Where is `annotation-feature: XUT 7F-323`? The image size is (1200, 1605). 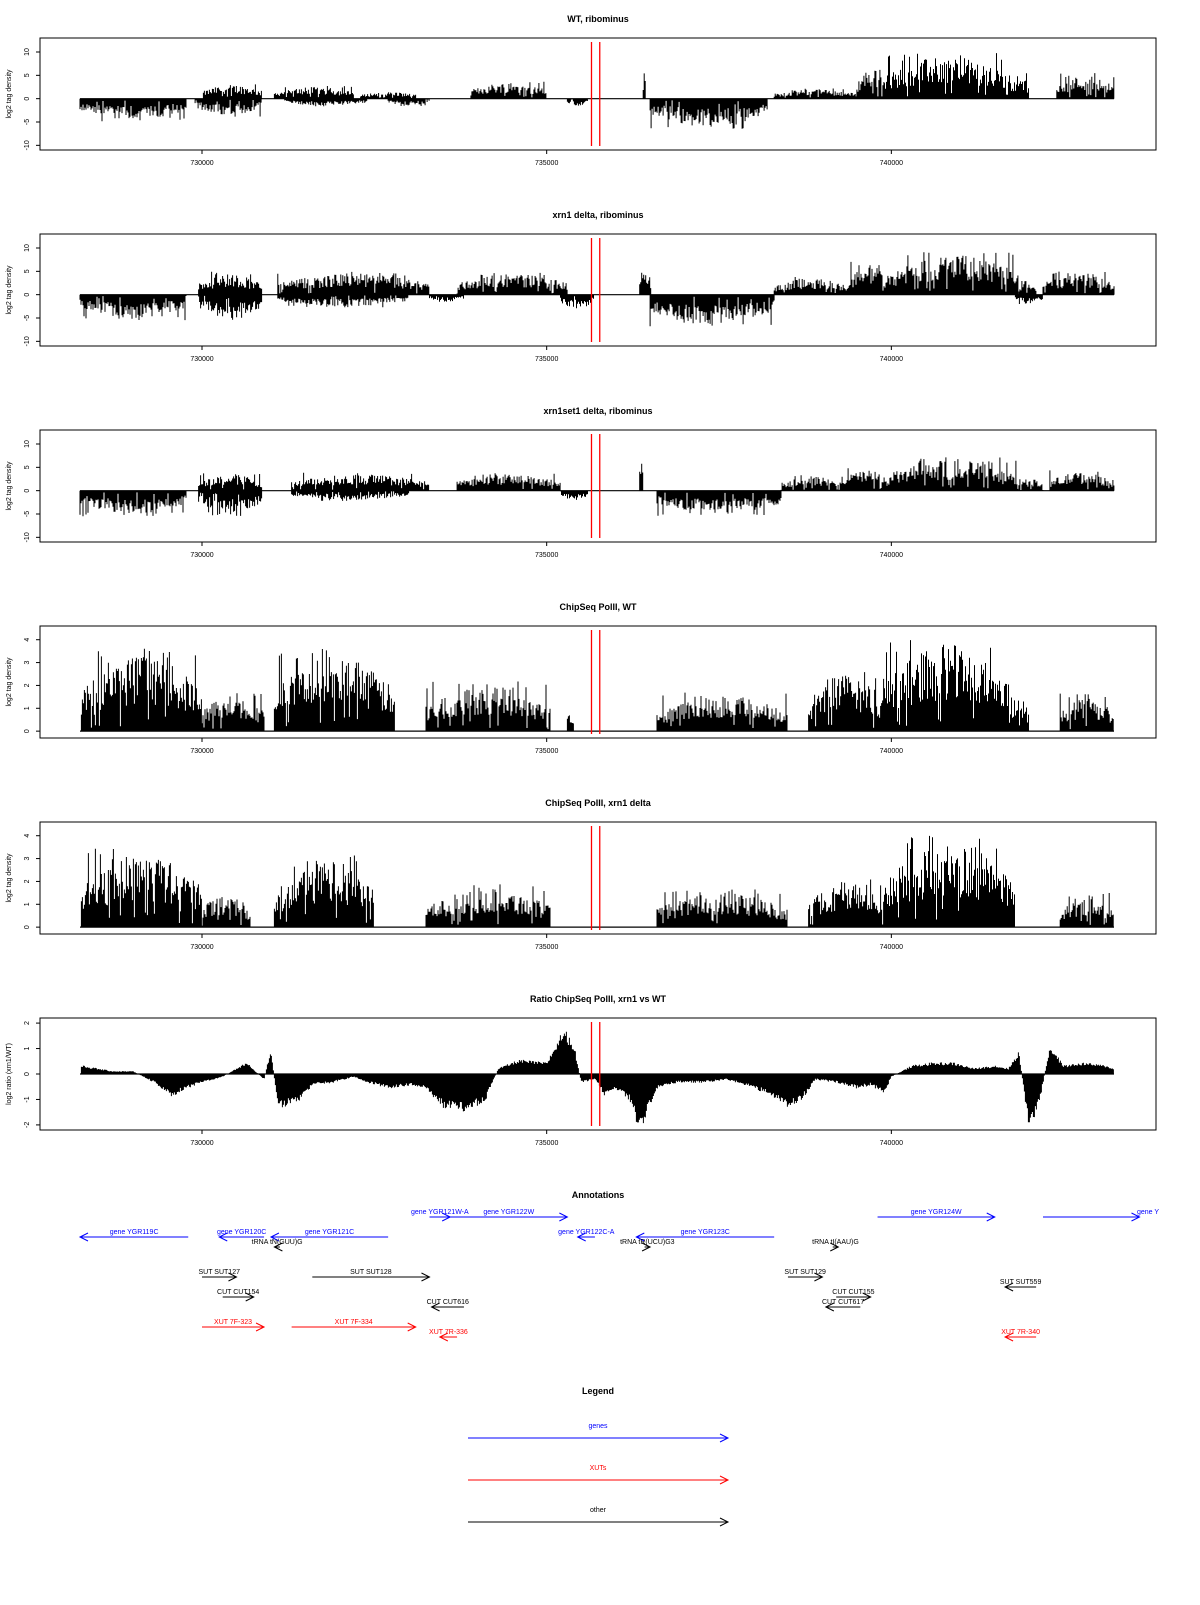 annotation-feature: XUT 7F-323 is located at coordinates (234, 1325).